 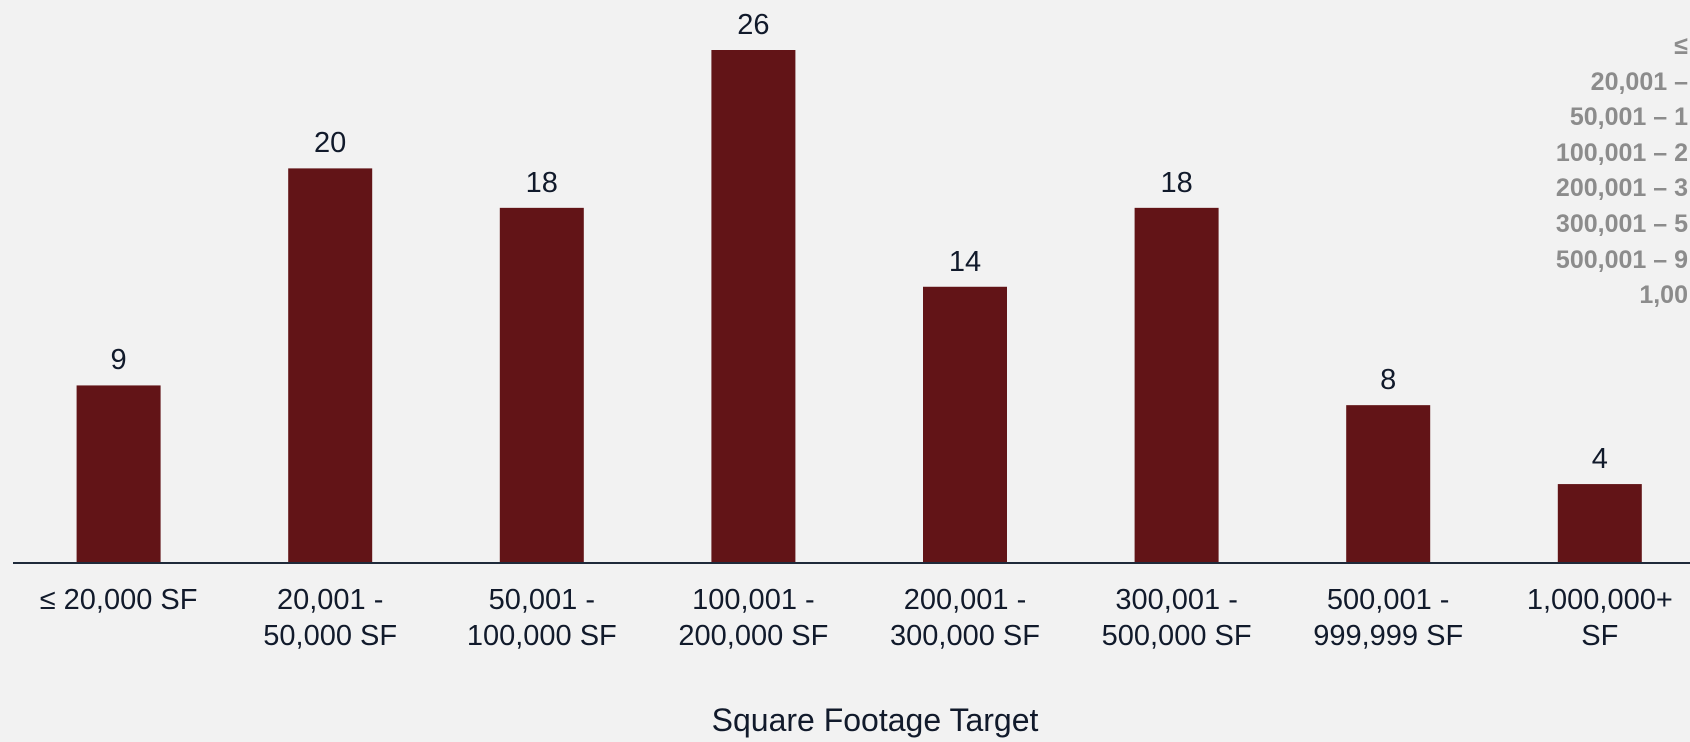 What do you see at coordinates (1628, 117) in the screenshot?
I see `side-label: 50,001 – 1` at bounding box center [1628, 117].